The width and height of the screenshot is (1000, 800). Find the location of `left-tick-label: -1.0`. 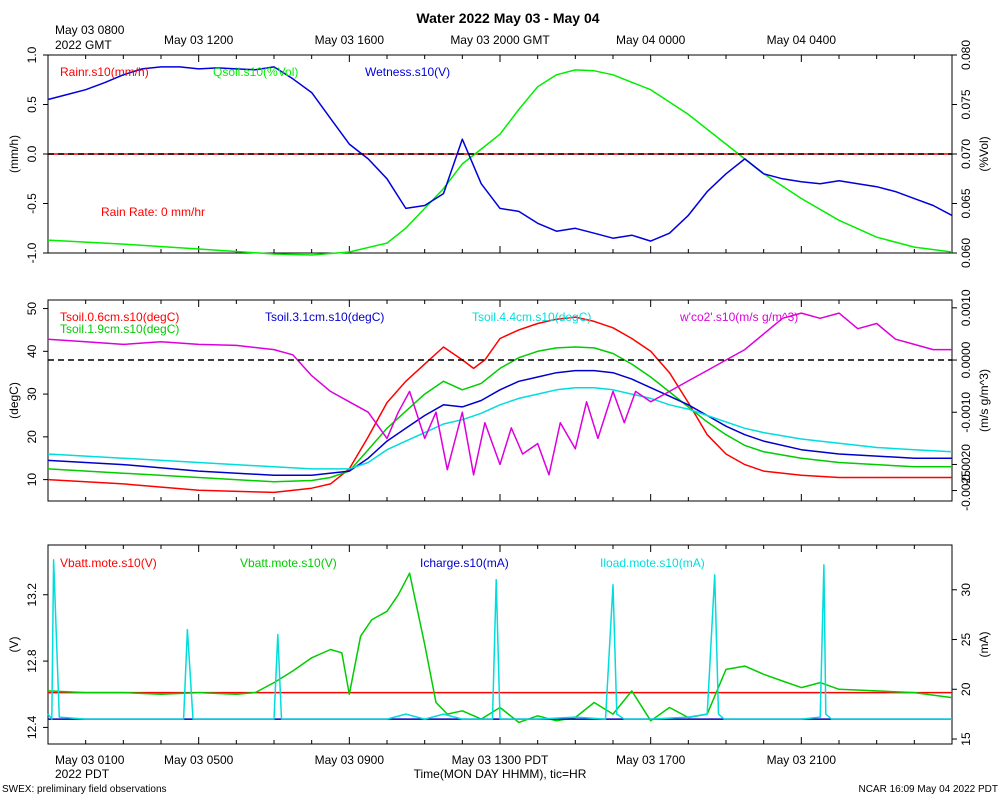

left-tick-label: -1.0 is located at coordinates (32, 252).